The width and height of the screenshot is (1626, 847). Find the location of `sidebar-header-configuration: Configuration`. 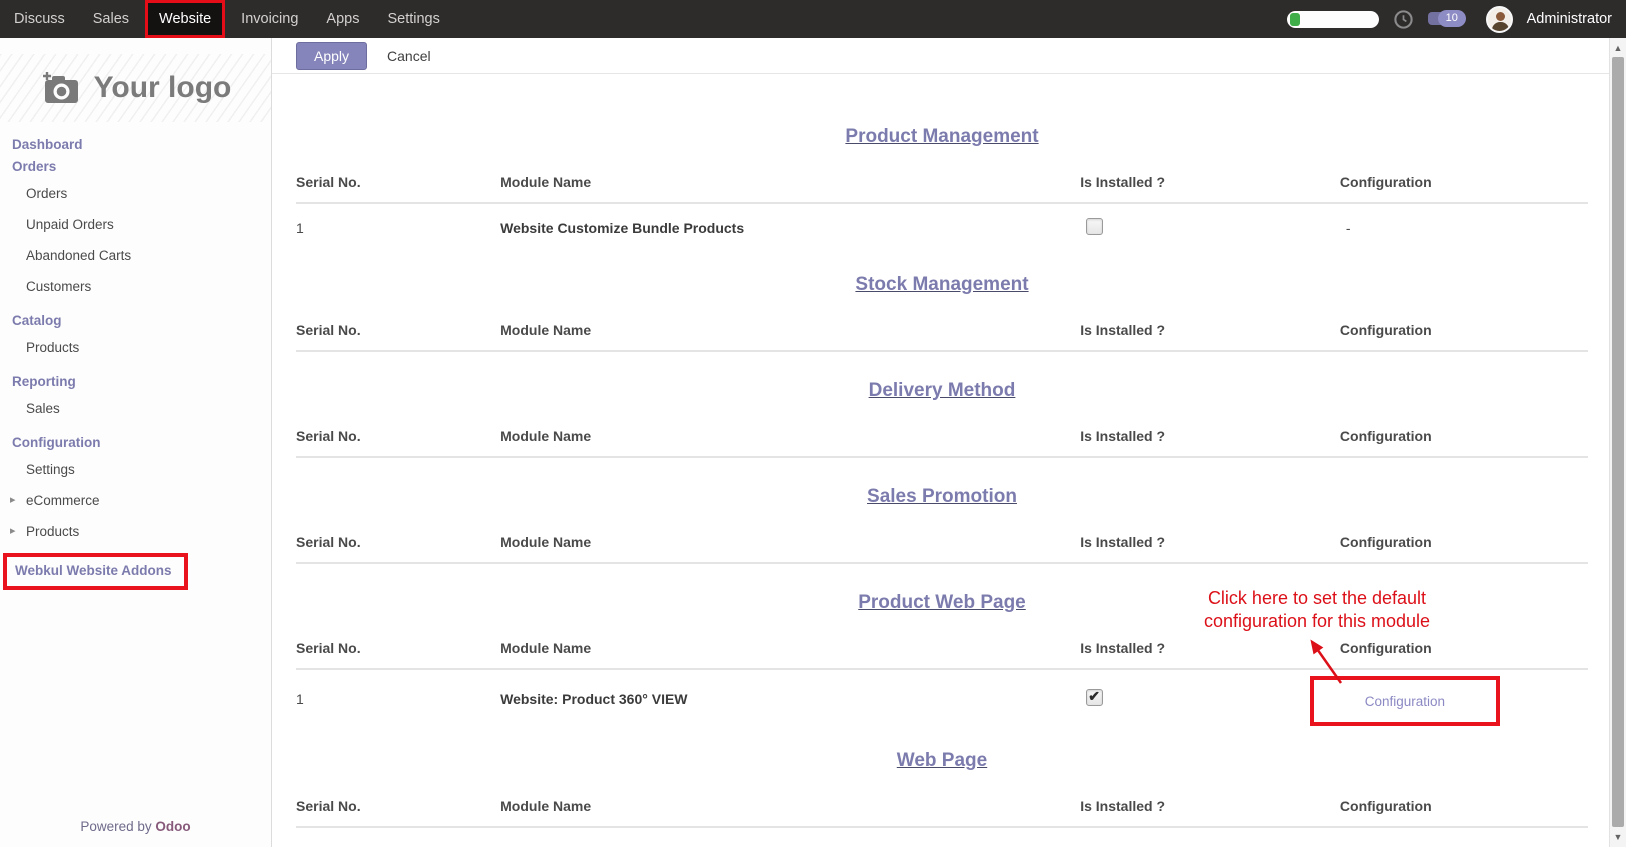

sidebar-header-configuration: Configuration is located at coordinates (56, 442).